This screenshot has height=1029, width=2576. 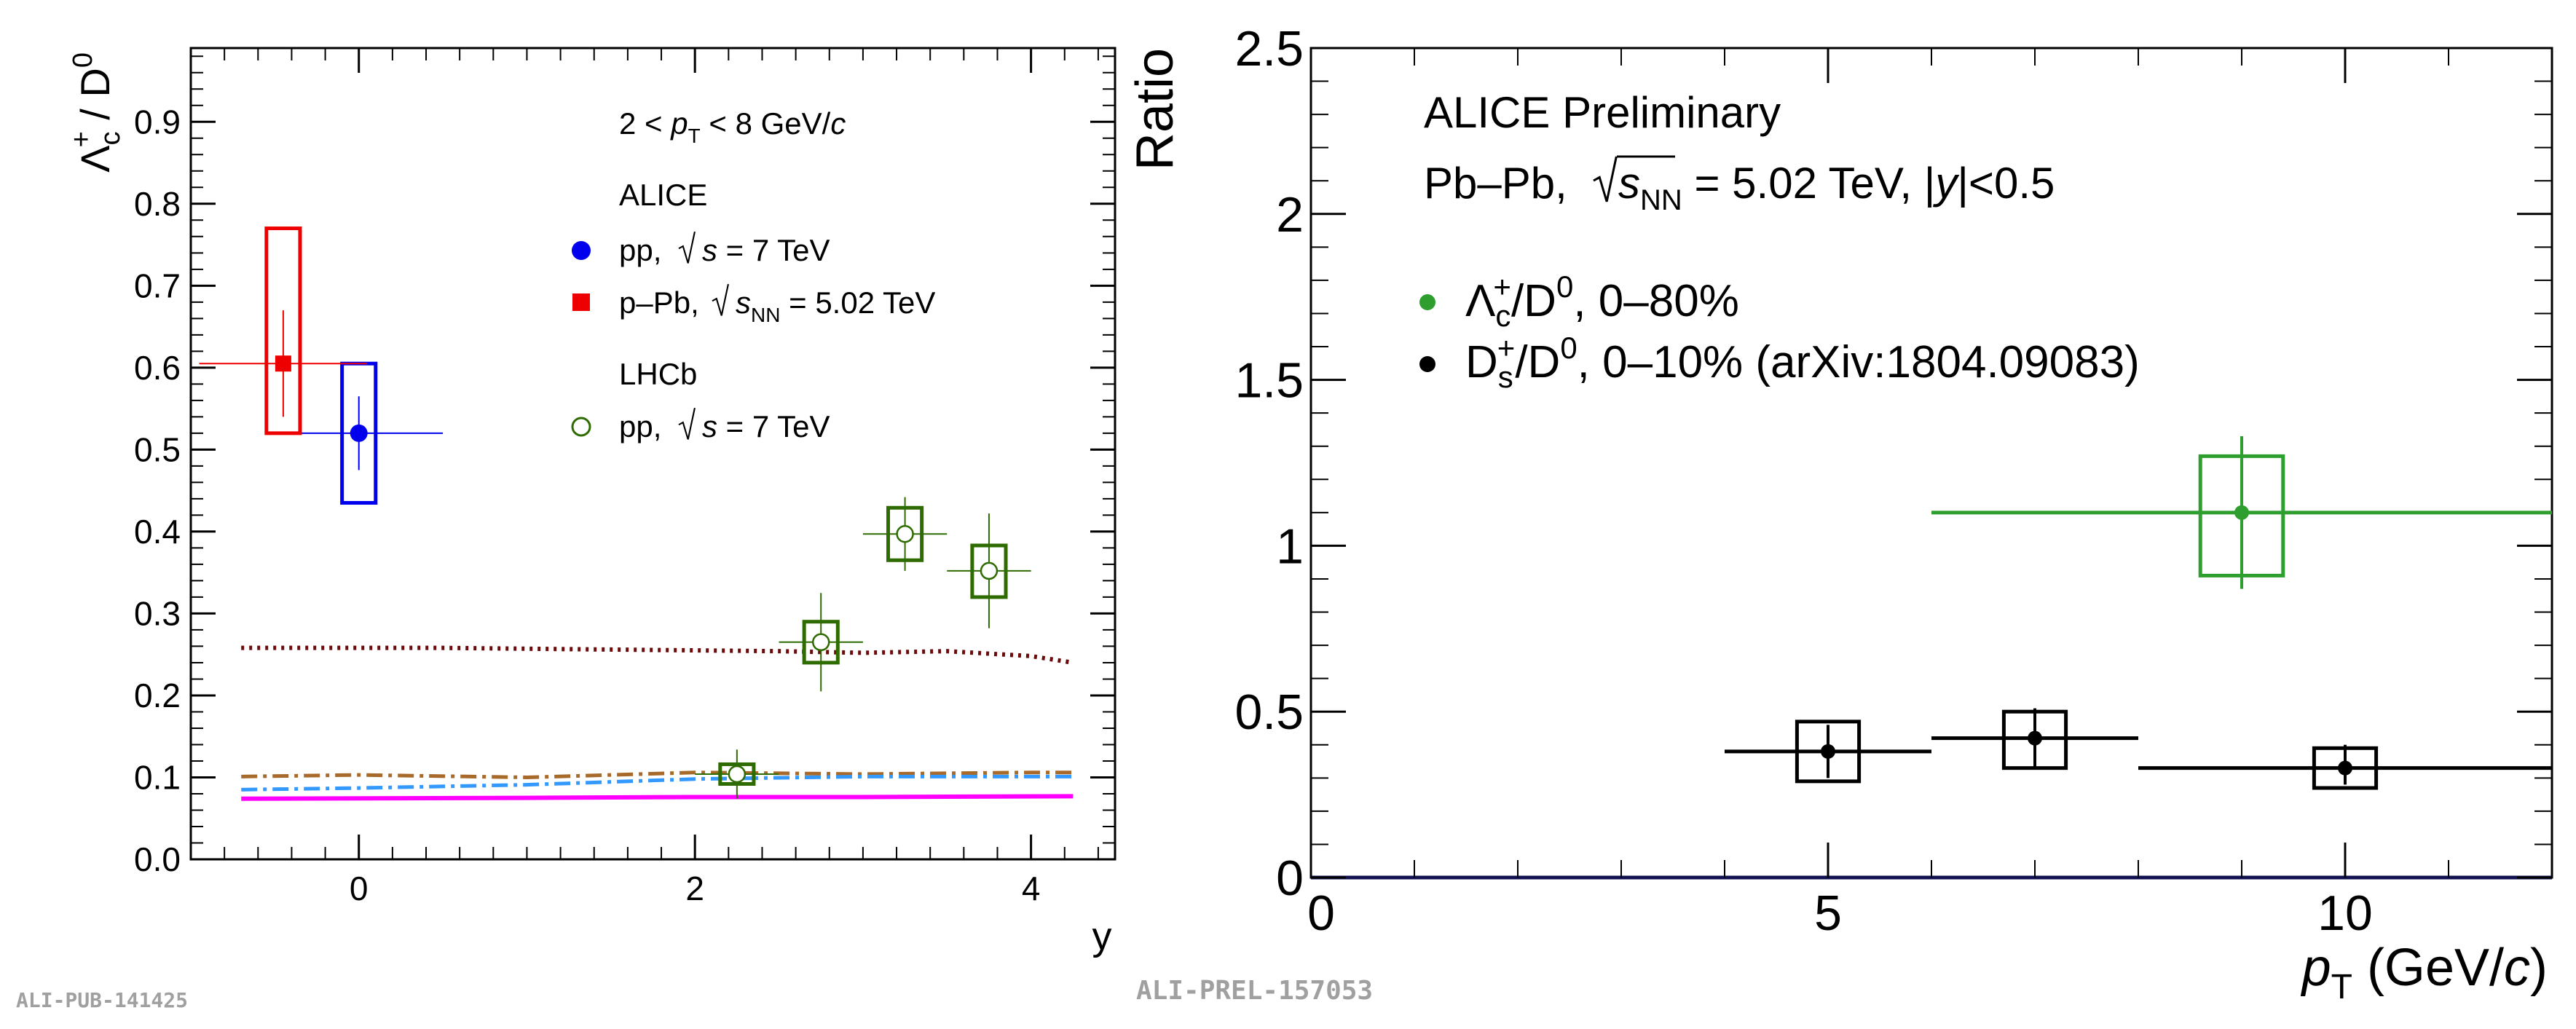 What do you see at coordinates (1427, 302) in the screenshot?
I see `legend-marker-lc` at bounding box center [1427, 302].